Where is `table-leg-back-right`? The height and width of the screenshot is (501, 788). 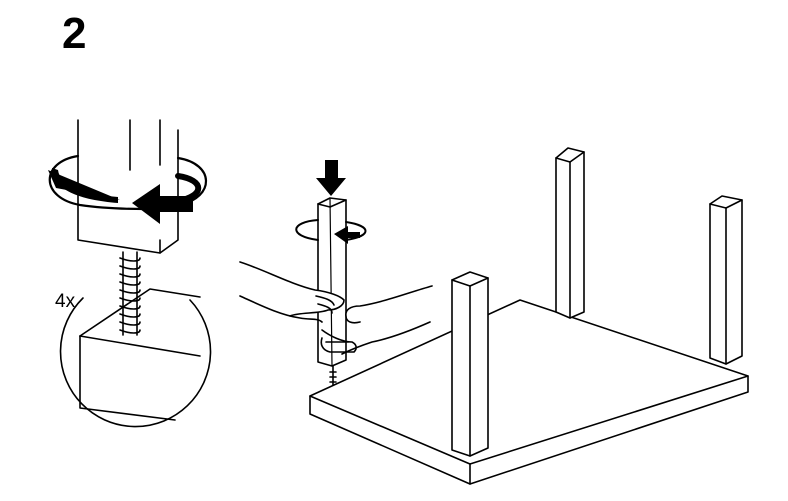
table-leg-back-right is located at coordinates (726, 280).